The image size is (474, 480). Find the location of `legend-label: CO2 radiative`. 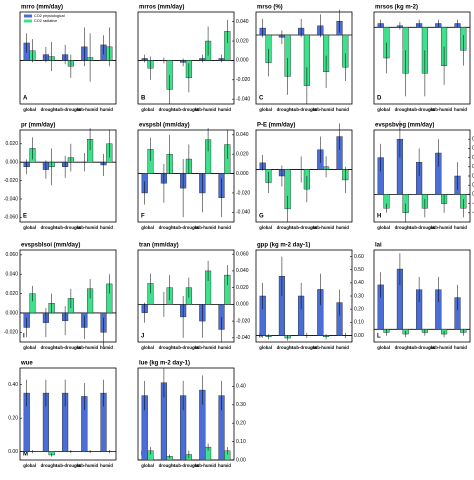

legend-label: CO2 radiative is located at coordinates (45, 21).